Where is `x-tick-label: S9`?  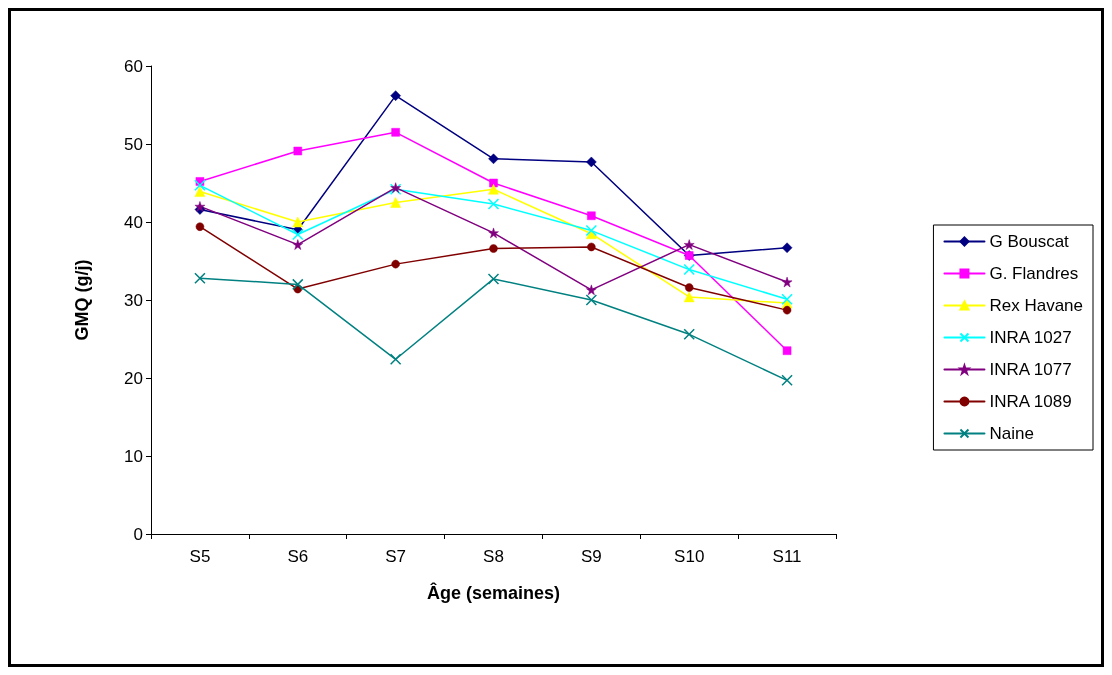
x-tick-label: S9 is located at coordinates (591, 556).